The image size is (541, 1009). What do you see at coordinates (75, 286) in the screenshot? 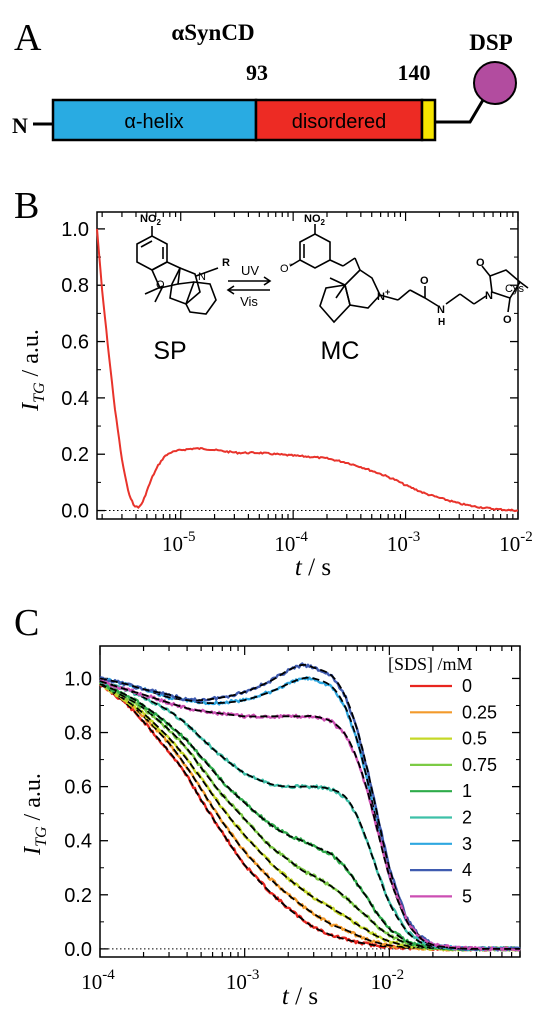
I see `panel-b-ytick-label: 0.8` at bounding box center [75, 286].